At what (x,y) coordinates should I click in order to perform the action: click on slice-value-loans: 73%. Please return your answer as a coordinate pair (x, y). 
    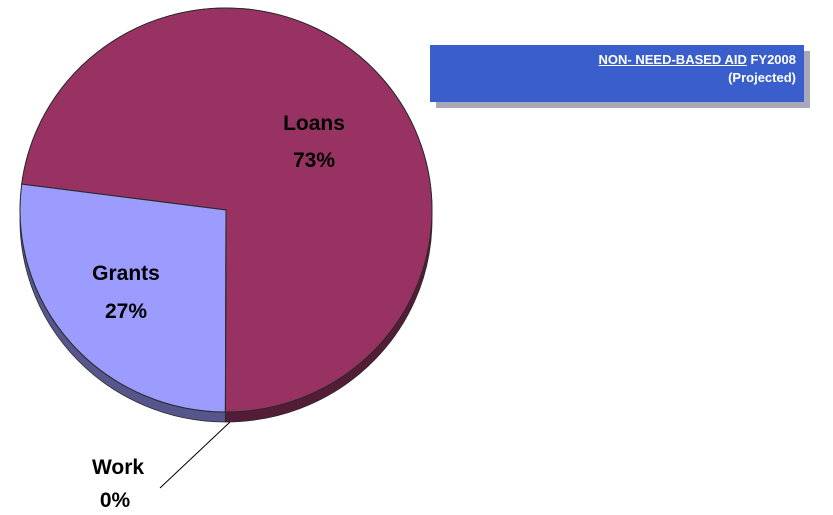
    Looking at the image, I should click on (314, 160).